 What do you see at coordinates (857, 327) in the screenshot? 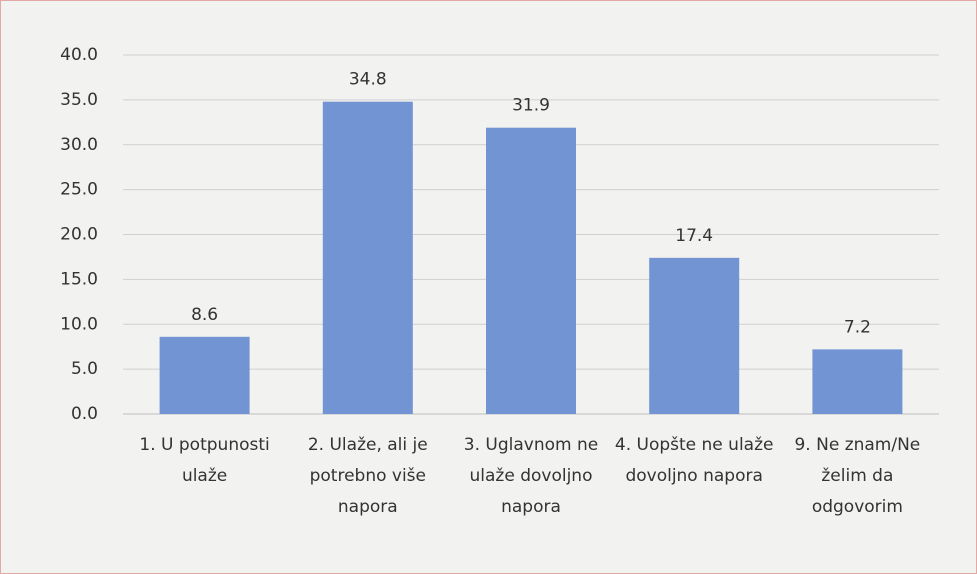
I see `data-label: 7.2` at bounding box center [857, 327].